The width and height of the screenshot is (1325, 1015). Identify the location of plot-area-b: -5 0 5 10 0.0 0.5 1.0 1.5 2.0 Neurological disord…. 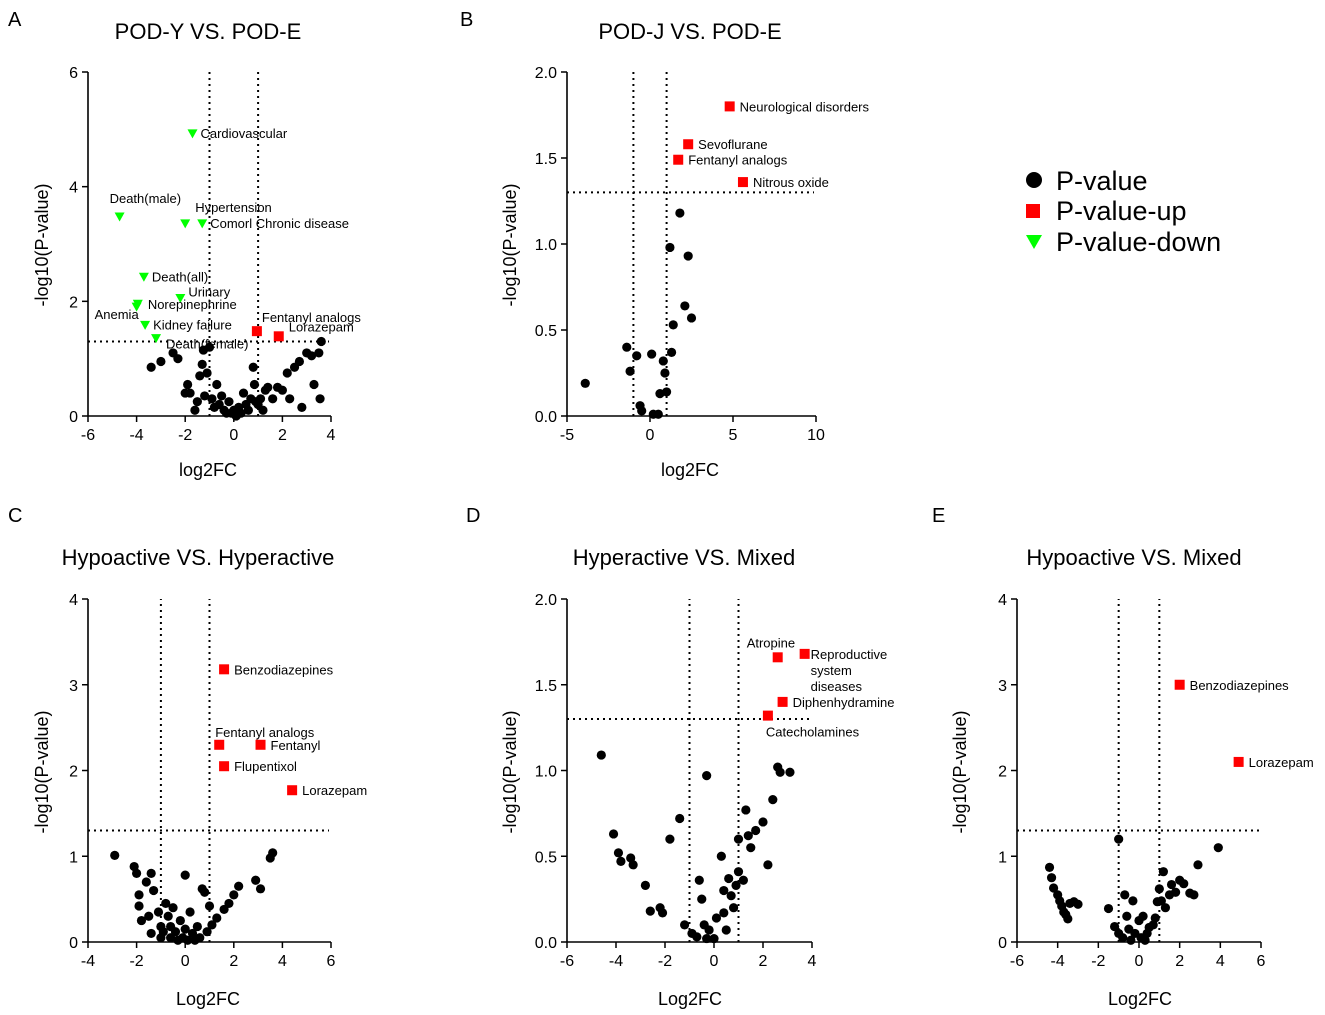
(702, 254).